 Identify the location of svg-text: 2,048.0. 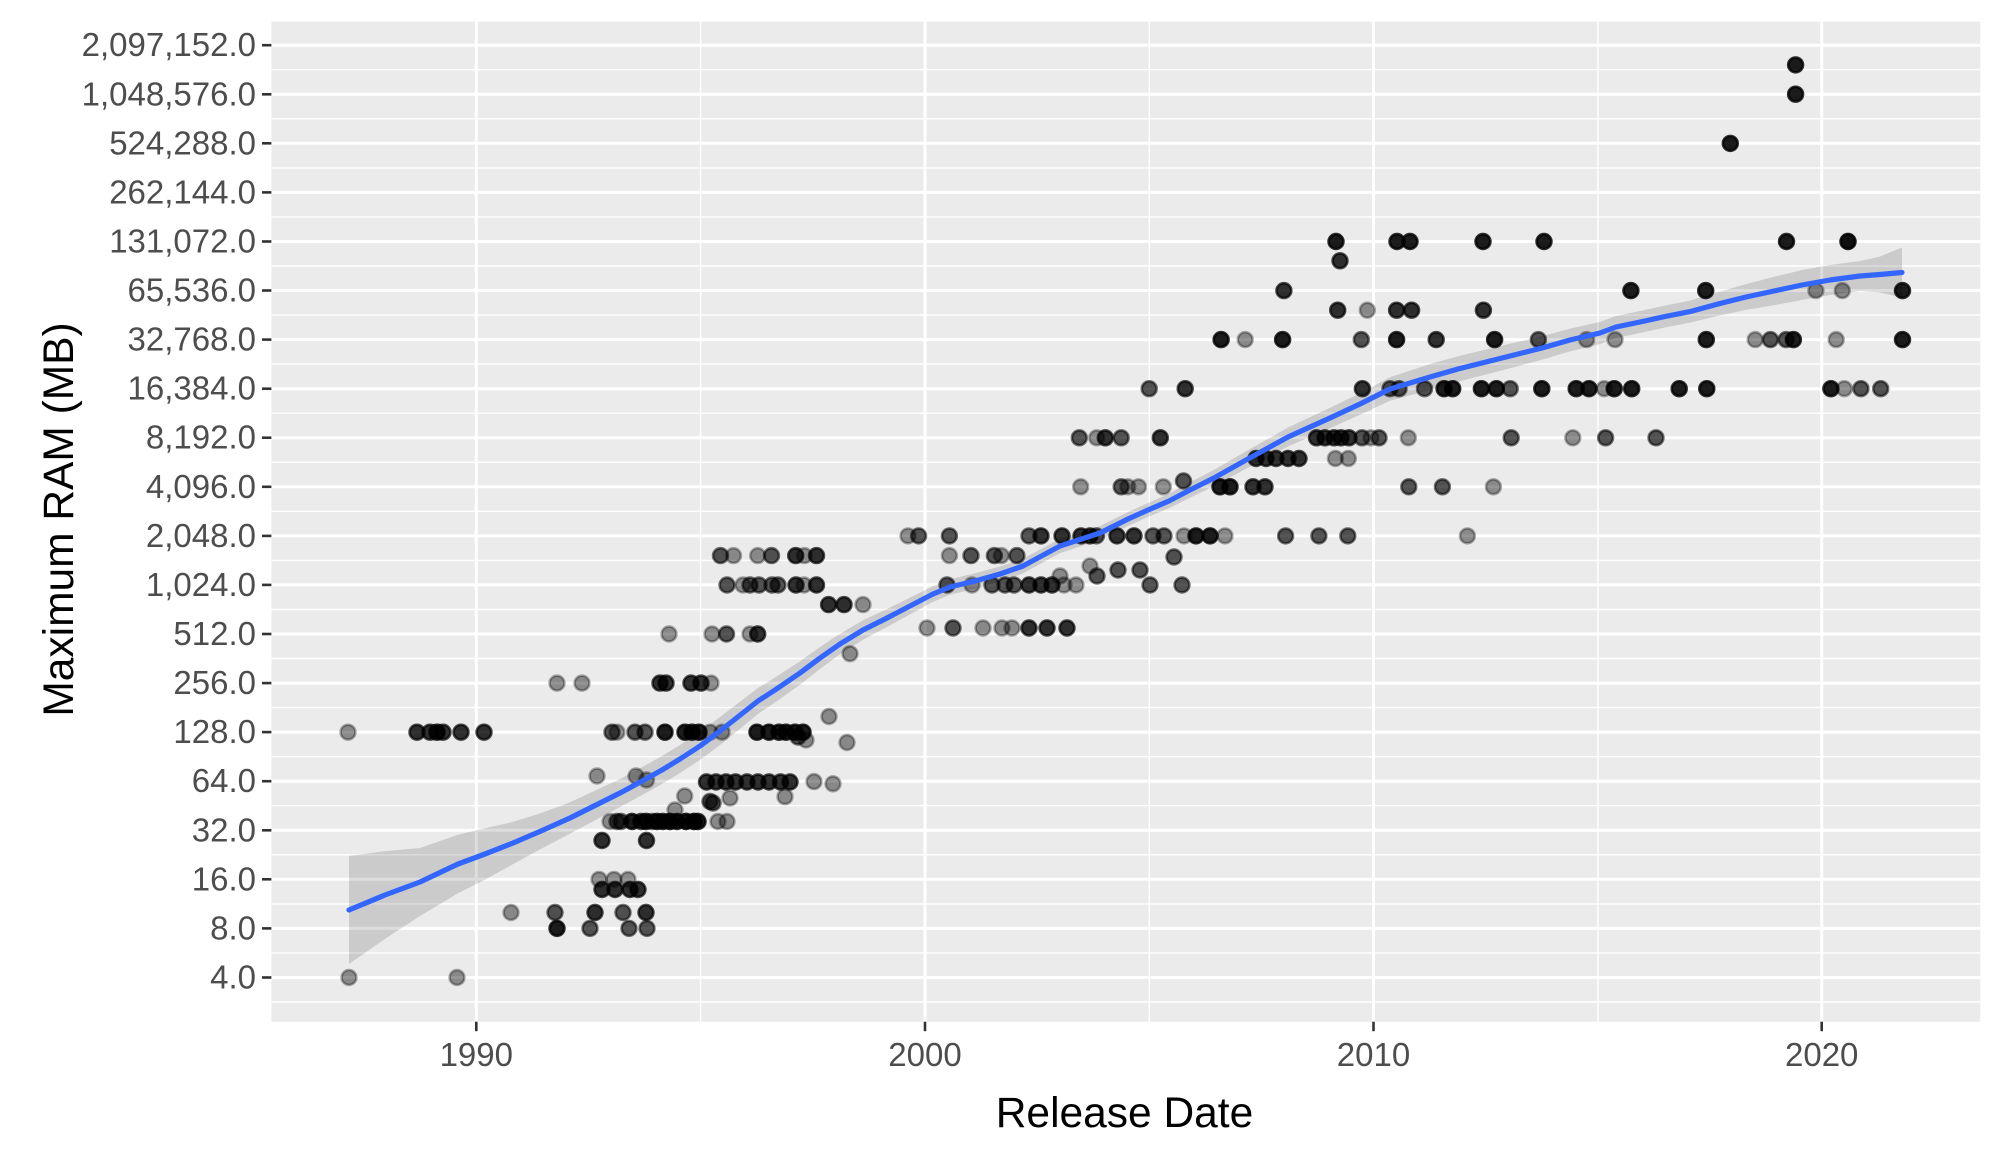
(201, 535).